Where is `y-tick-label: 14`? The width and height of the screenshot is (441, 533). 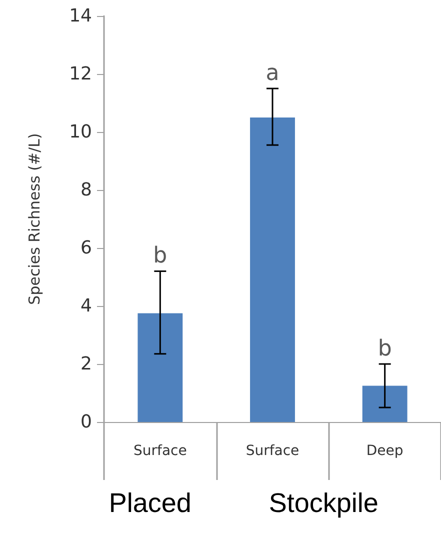 y-tick-label: 14 is located at coordinates (80, 16).